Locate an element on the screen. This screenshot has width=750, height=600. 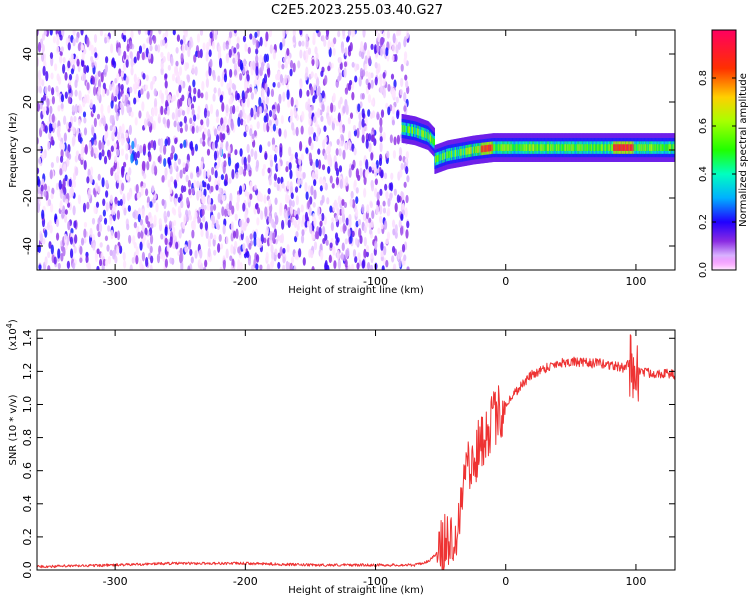
colorbar-tick-label: 0.8 is located at coordinates (703, 78).